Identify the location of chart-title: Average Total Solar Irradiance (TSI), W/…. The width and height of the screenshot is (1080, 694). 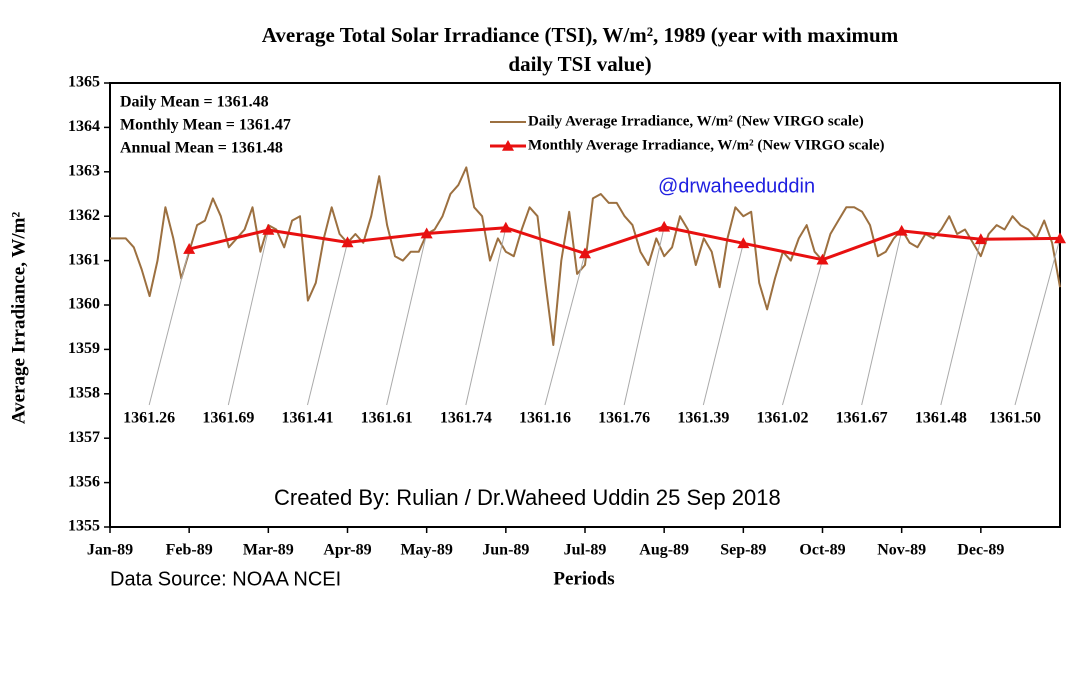
(580, 35).